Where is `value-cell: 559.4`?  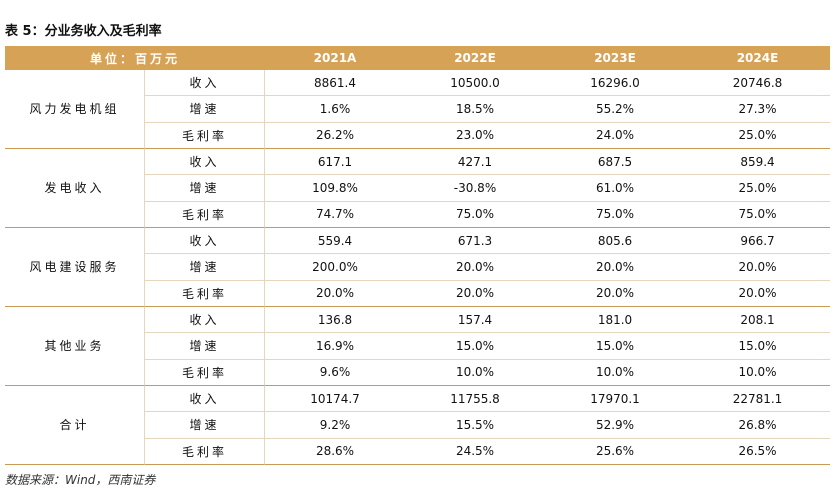 value-cell: 559.4 is located at coordinates (335, 241).